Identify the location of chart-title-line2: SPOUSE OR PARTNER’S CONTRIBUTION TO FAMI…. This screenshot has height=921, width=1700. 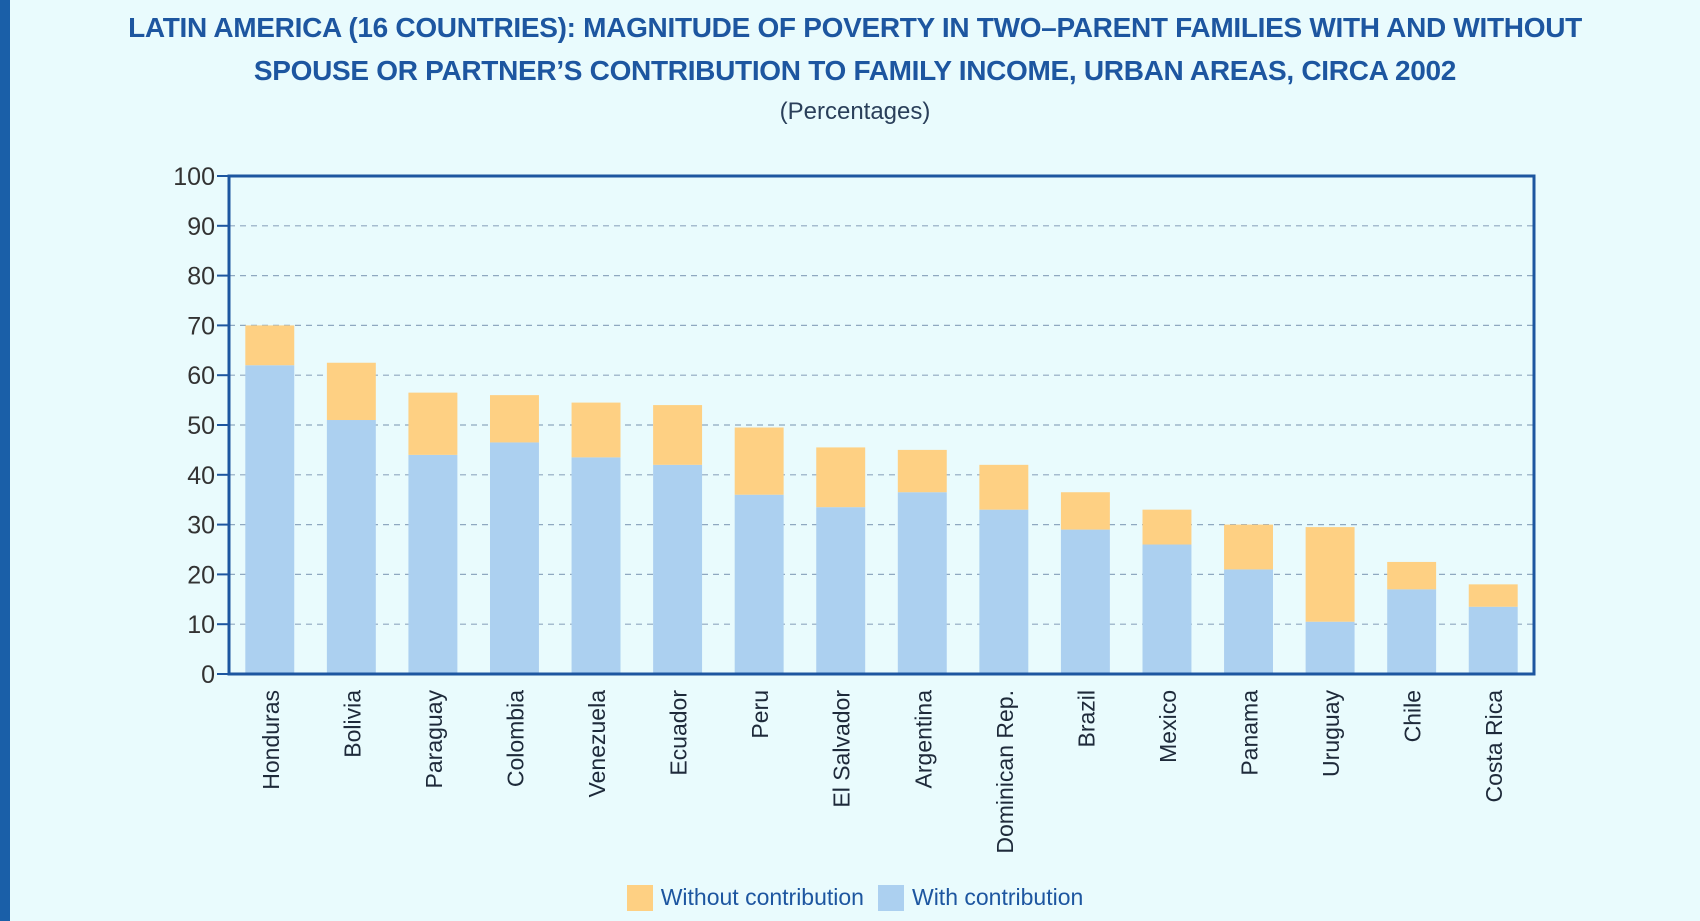
(855, 70).